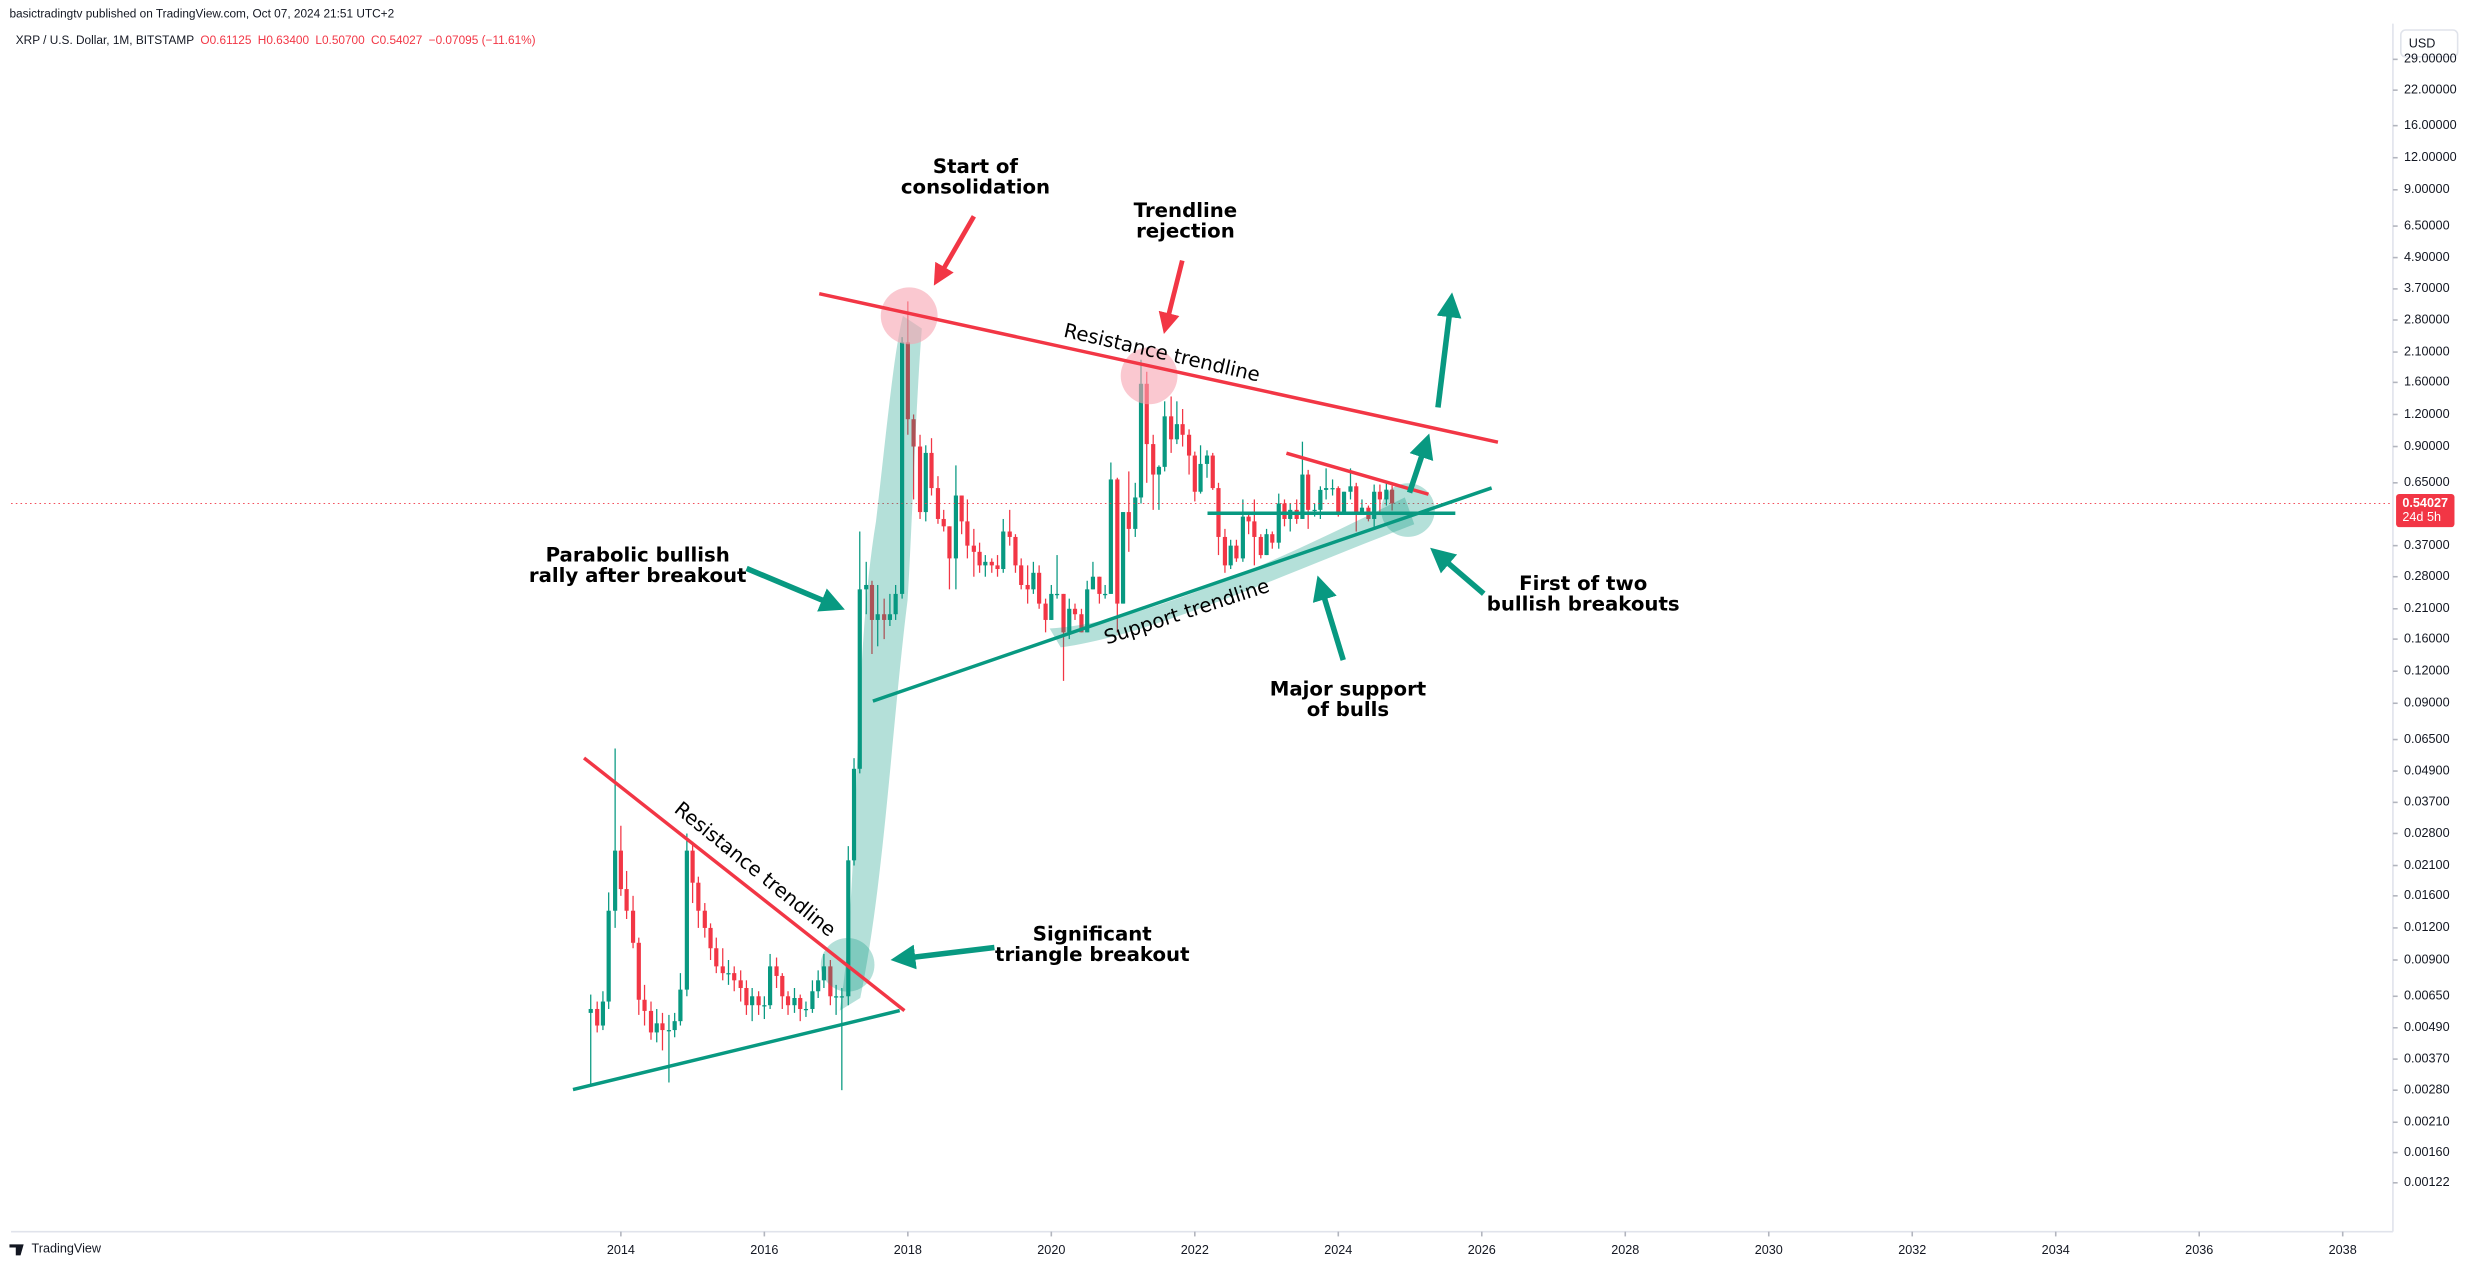 The width and height of the screenshot is (2475, 1268). What do you see at coordinates (2427, 802) in the screenshot?
I see `y-tick-label: 0.03700` at bounding box center [2427, 802].